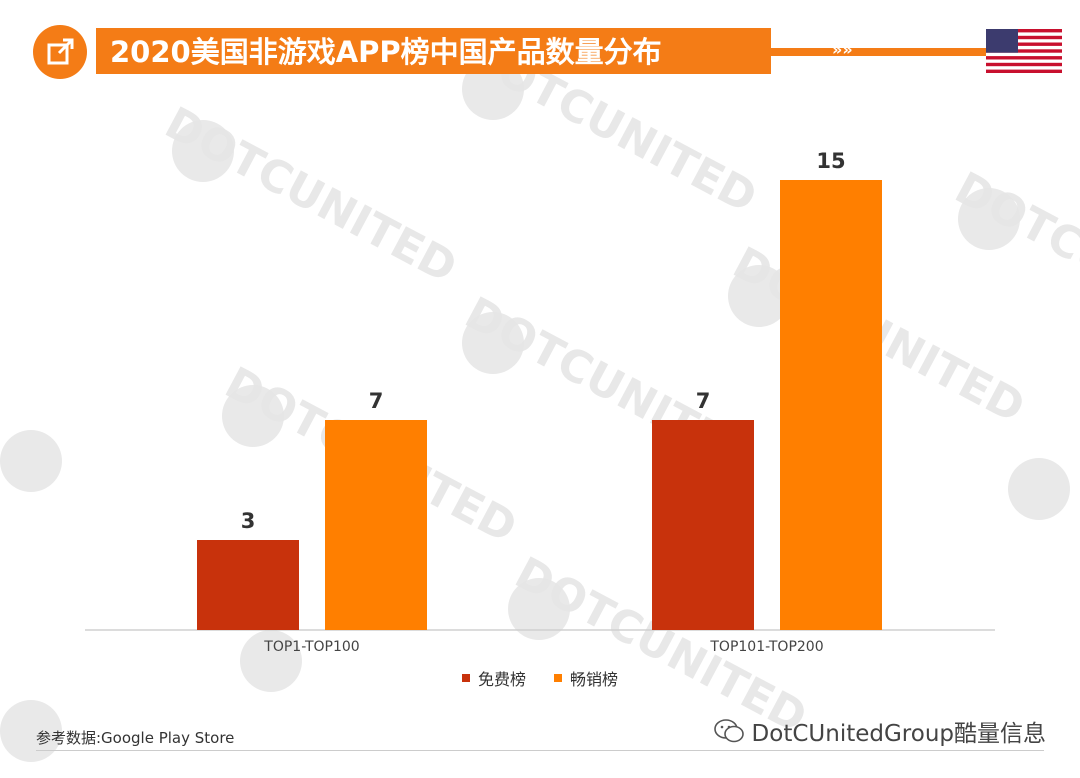 The width and height of the screenshot is (1080, 778). Describe the element at coordinates (830, 161) in the screenshot. I see `data-label: 15` at that location.